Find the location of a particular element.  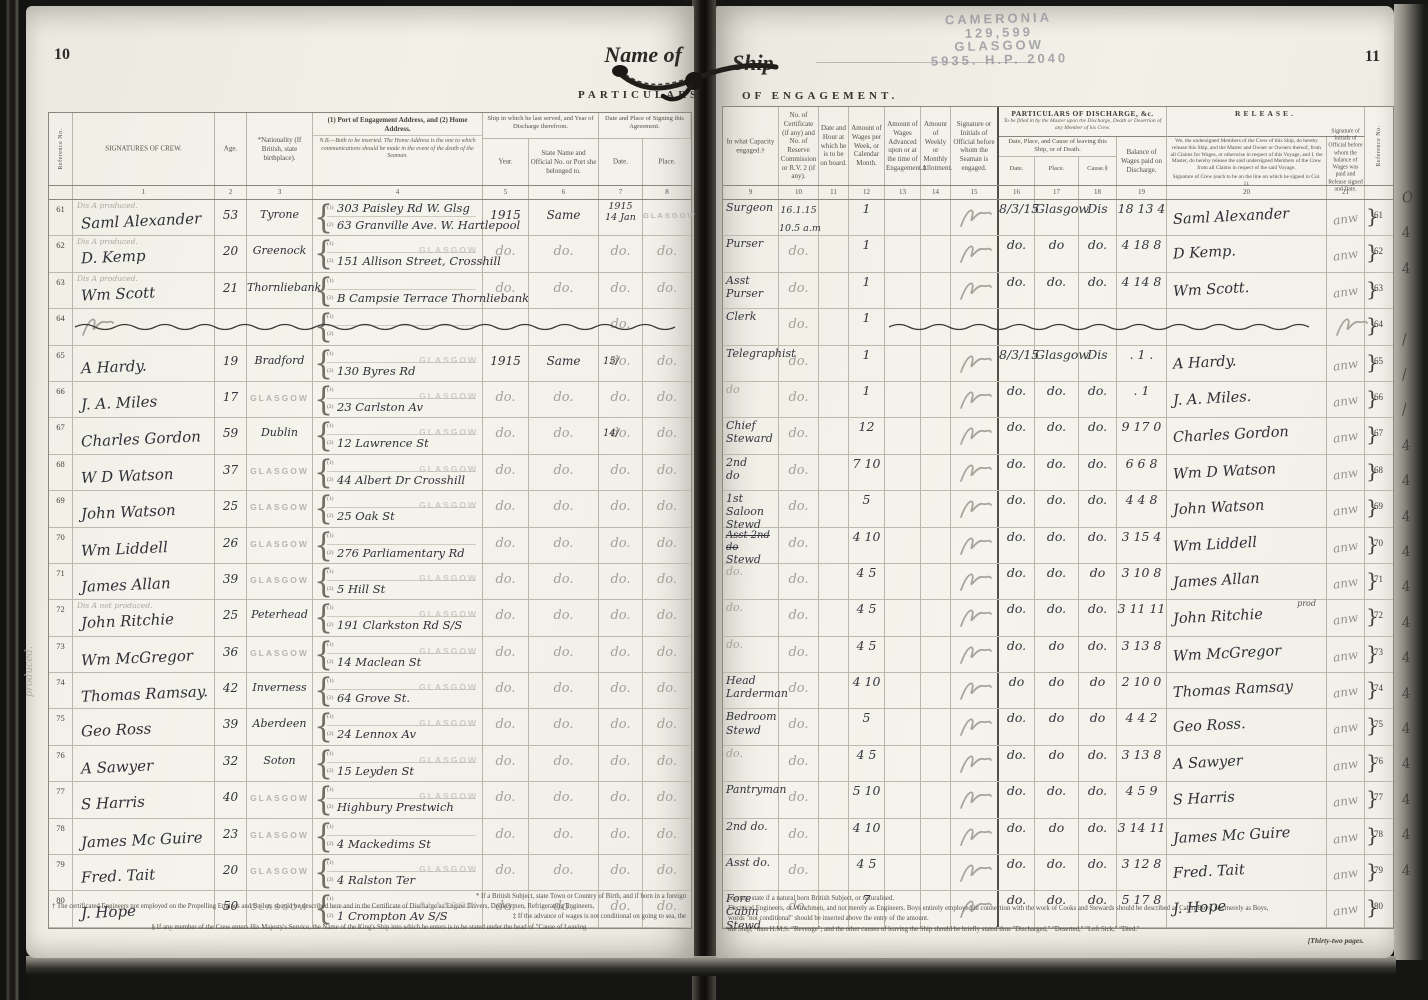

nationality-cell: GLASGOW is located at coordinates (280, 399).